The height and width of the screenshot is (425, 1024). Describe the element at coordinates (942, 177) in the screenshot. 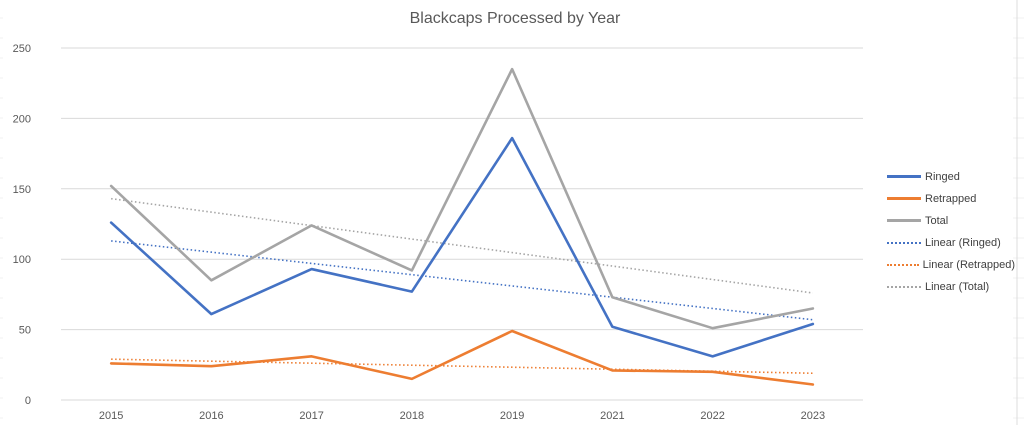

I see `legend-label-ringed: Ringed` at that location.